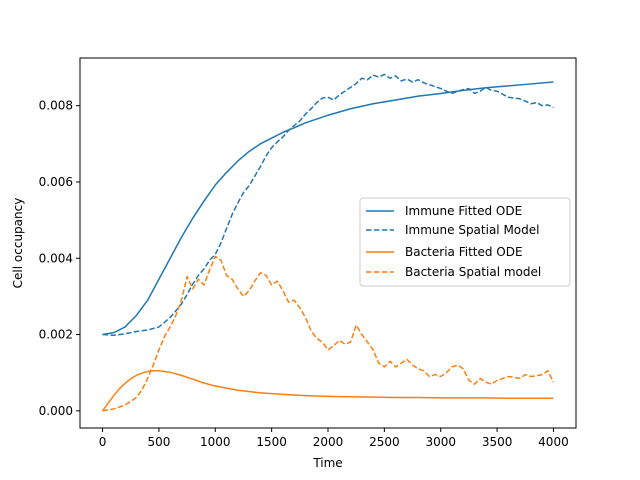 The image size is (640, 480). Describe the element at coordinates (328, 442) in the screenshot. I see `x-tick-label: 2000` at that location.